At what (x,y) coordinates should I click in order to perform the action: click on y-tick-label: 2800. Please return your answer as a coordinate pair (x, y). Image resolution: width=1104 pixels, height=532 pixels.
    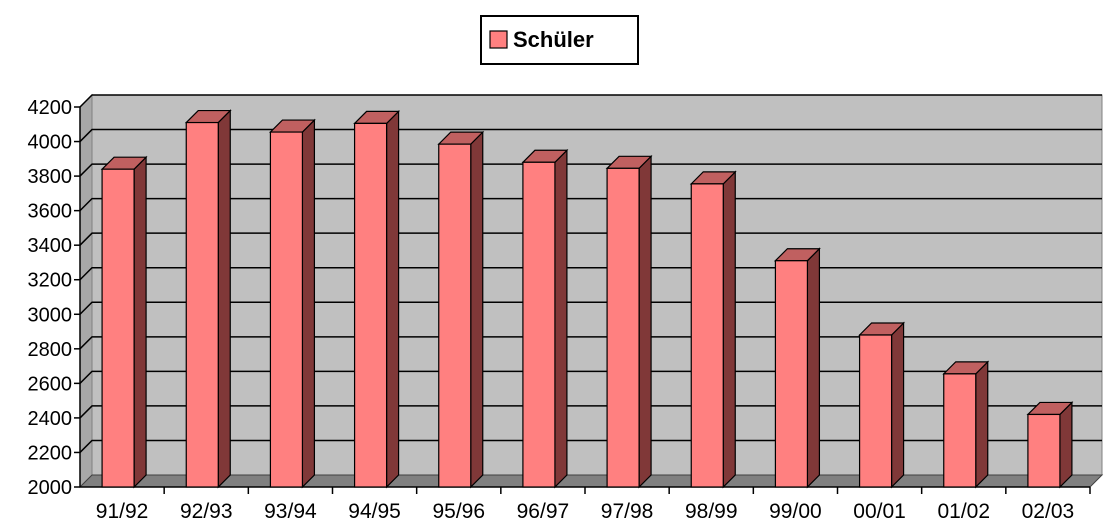
    Looking at the image, I should click on (50, 350).